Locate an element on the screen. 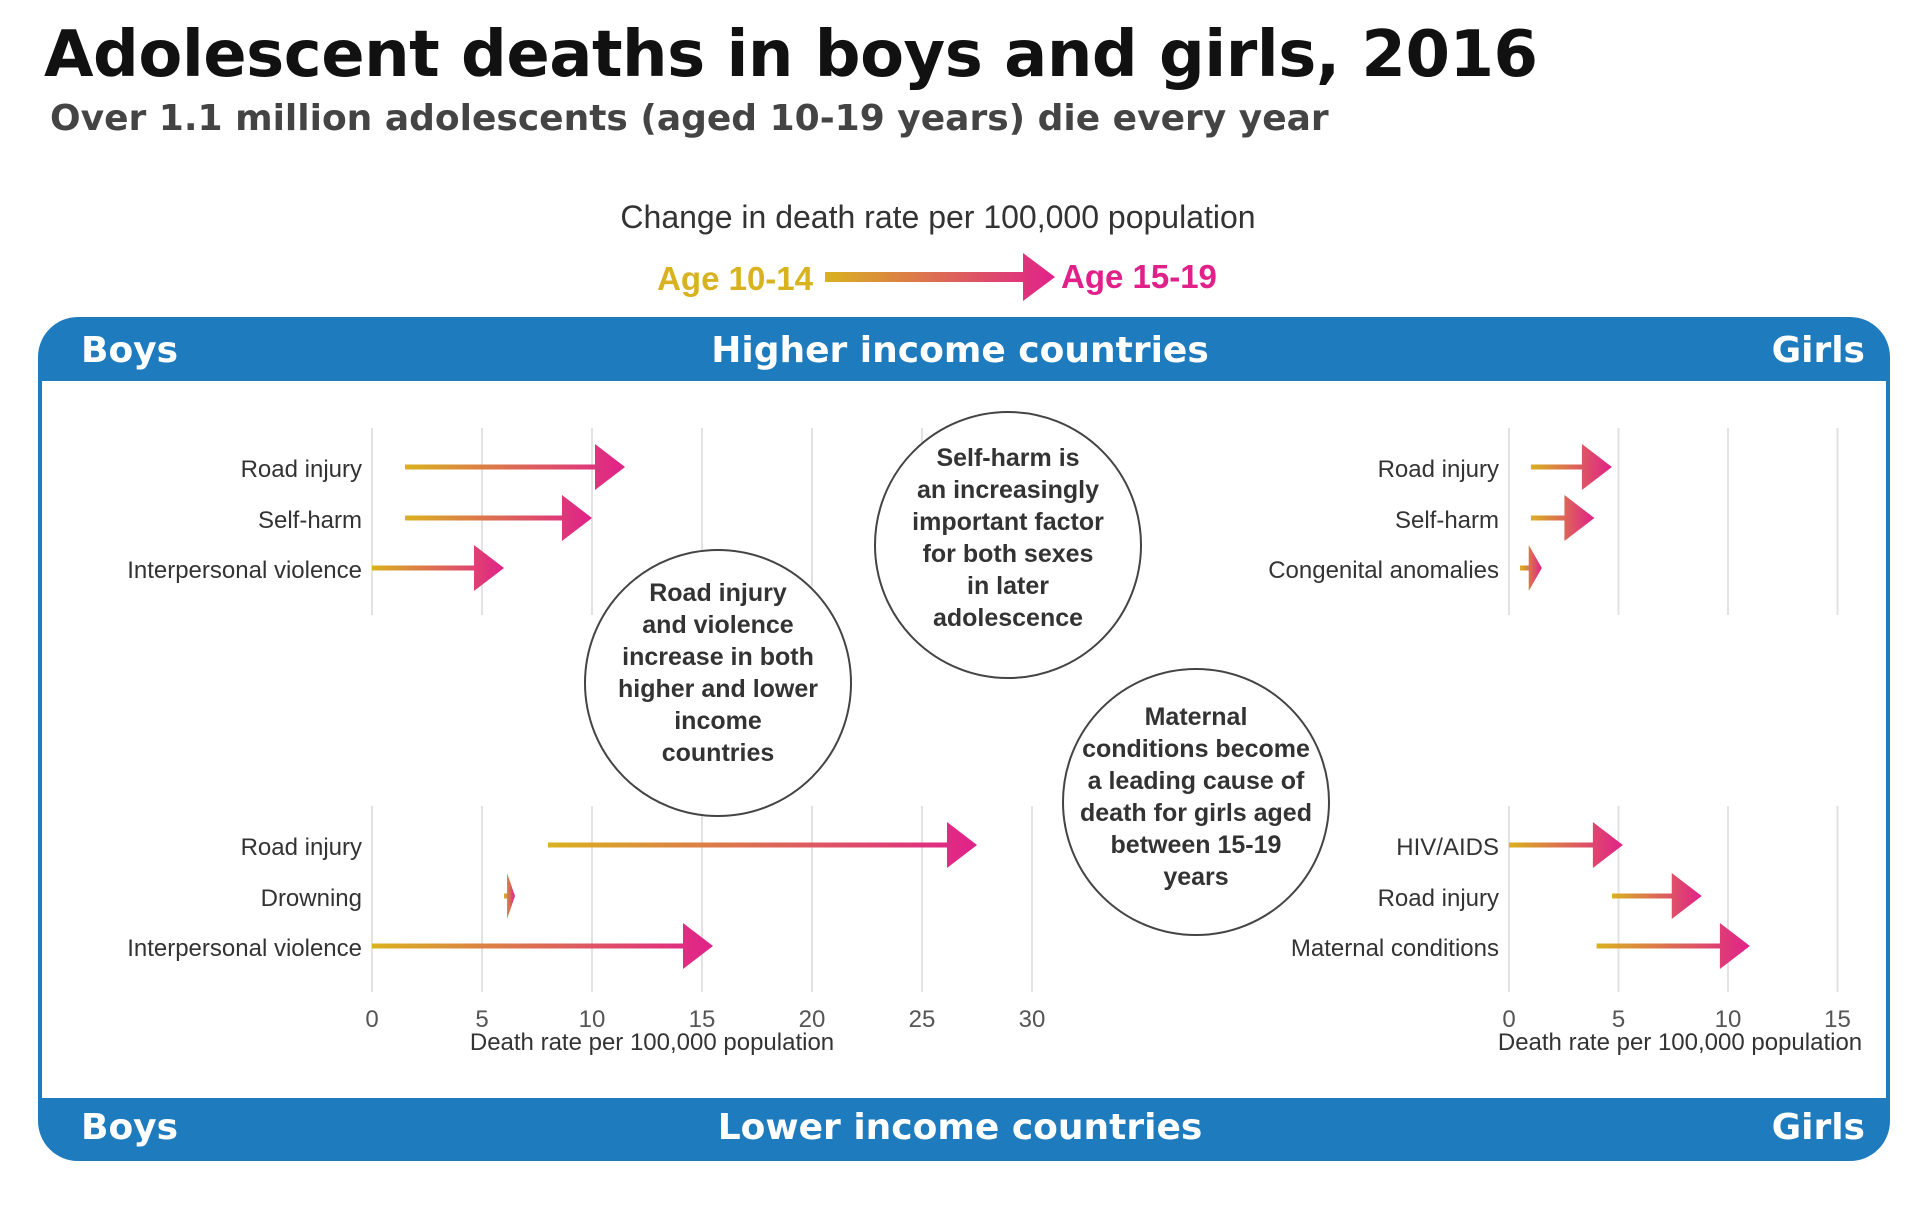 The width and height of the screenshot is (1920, 1231). callout-line: income is located at coordinates (718, 721).